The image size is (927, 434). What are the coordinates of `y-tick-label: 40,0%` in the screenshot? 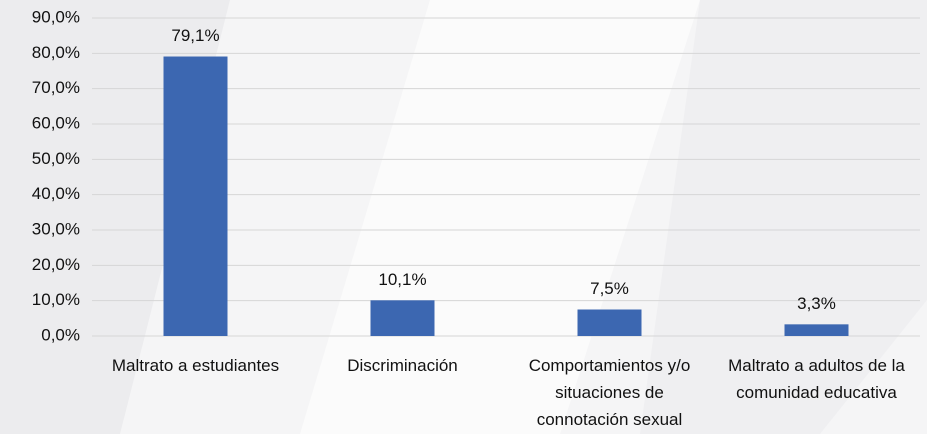 It's located at (56, 193).